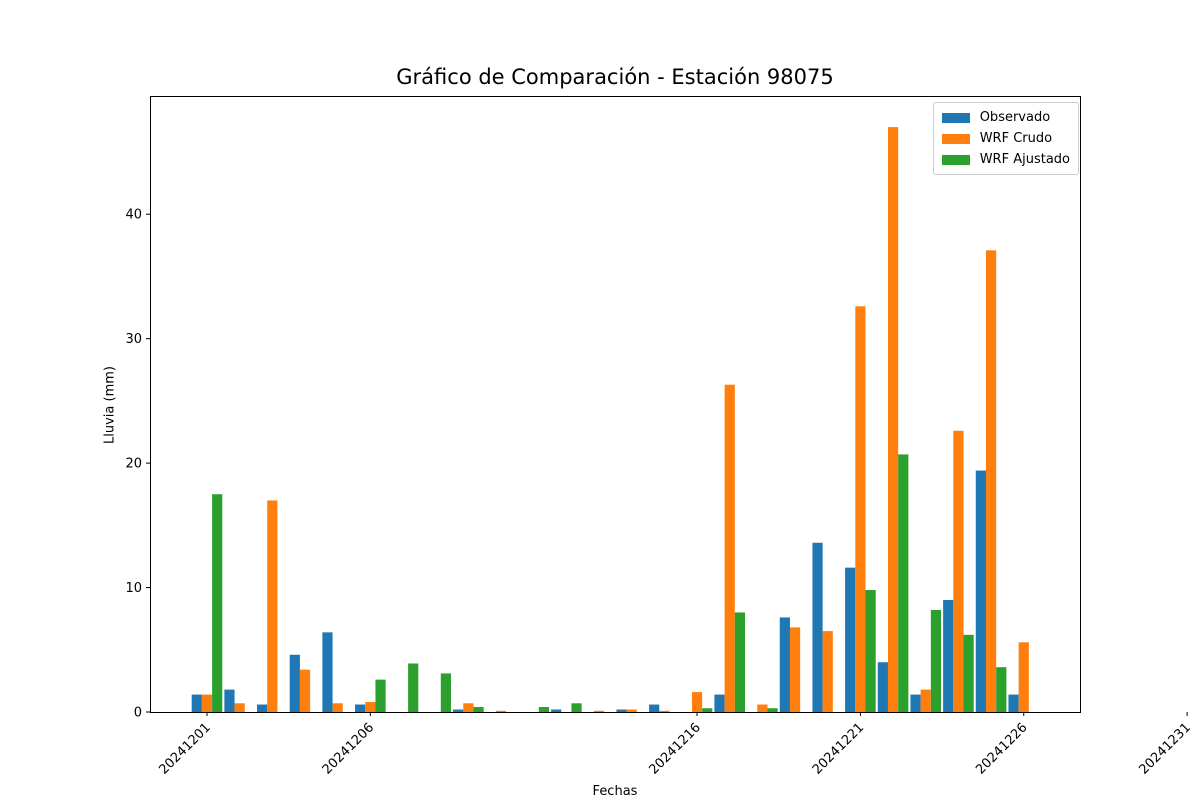  Describe the element at coordinates (1024, 159) in the screenshot. I see `legend-label: WRF Ajustado` at that location.